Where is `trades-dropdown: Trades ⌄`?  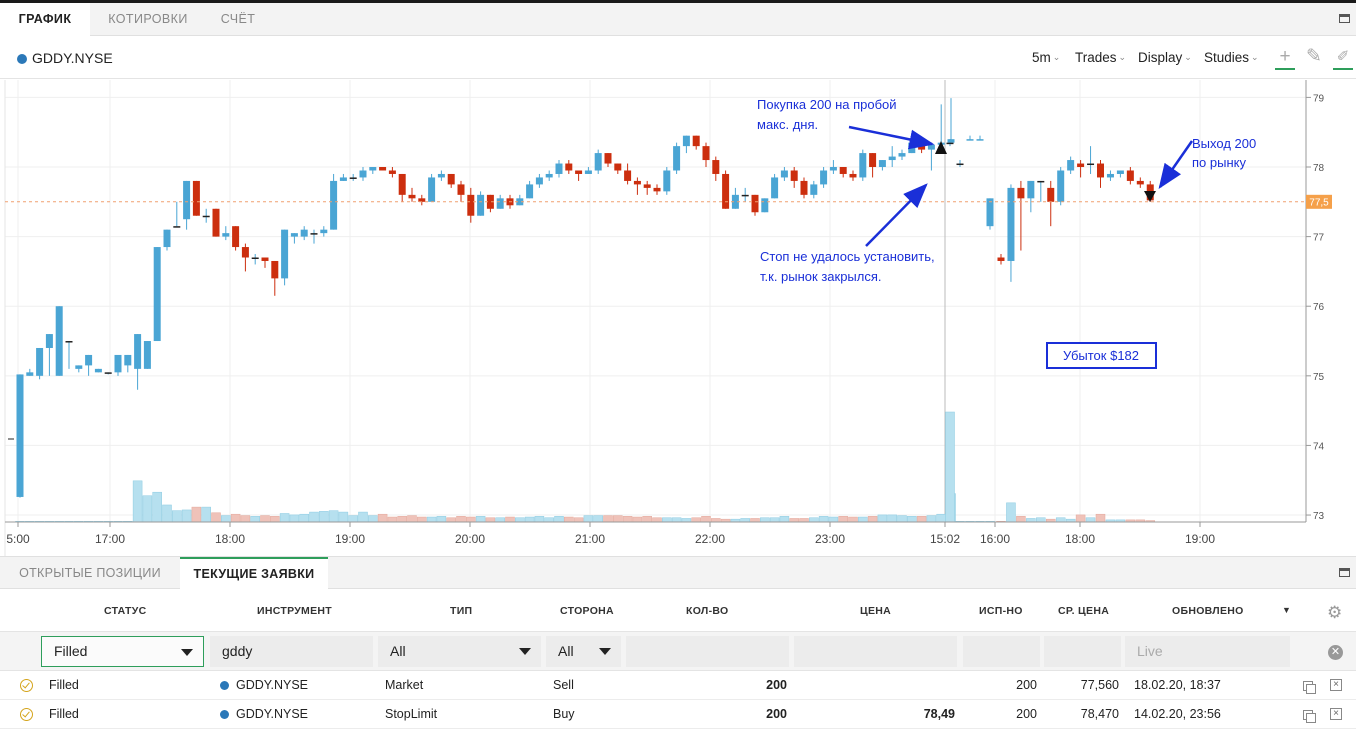 trades-dropdown: Trades ⌄ is located at coordinates (1100, 57).